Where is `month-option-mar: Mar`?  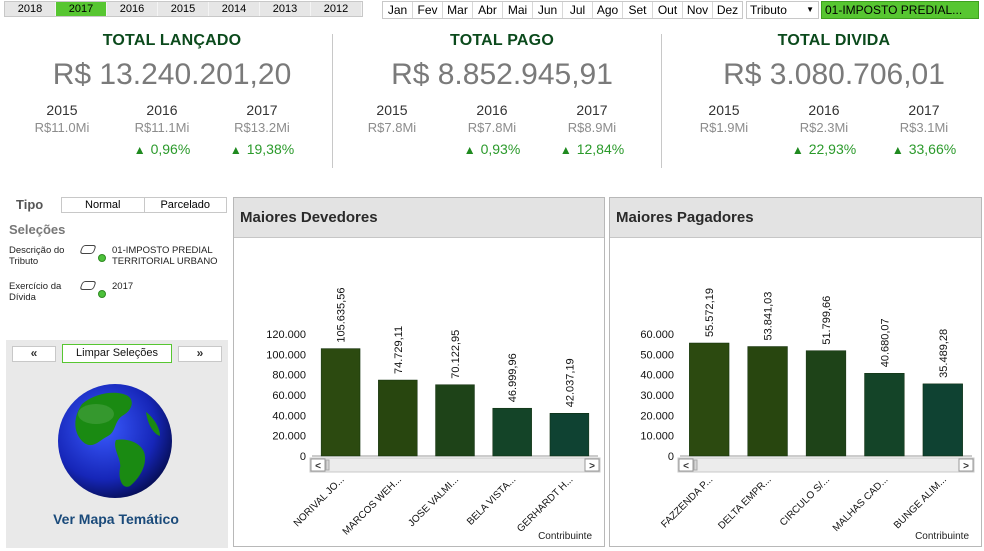
month-option-mar: Mar is located at coordinates (458, 10).